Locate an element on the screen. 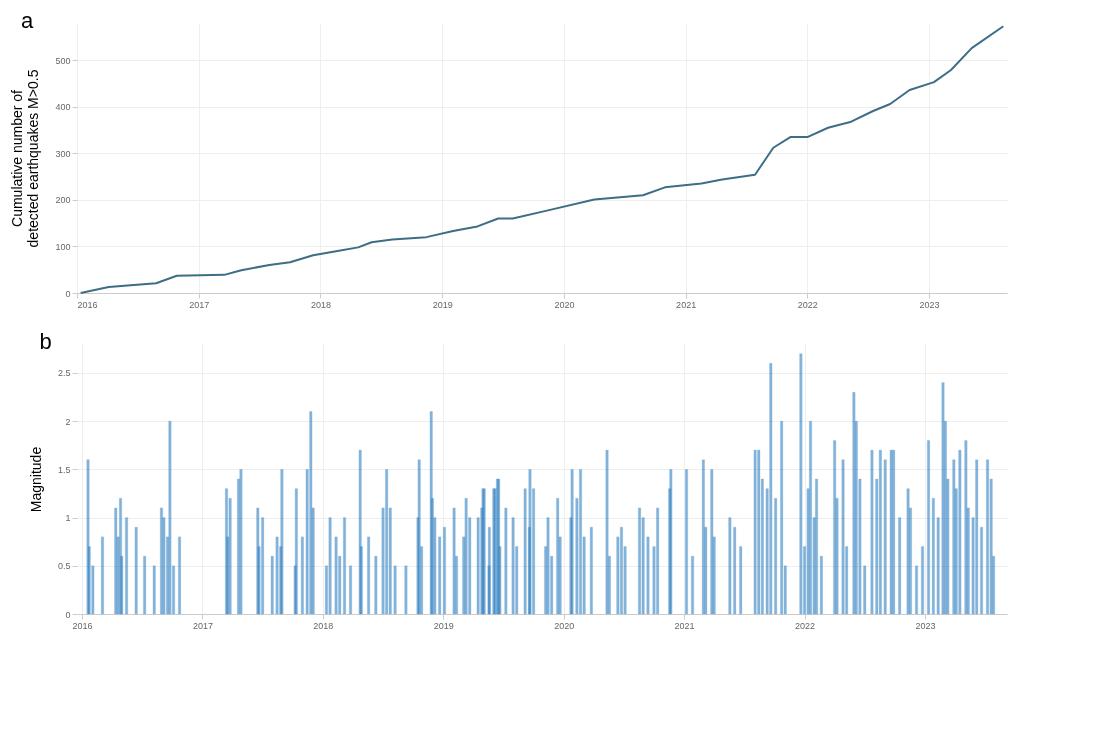  y-tick-label: 100 is located at coordinates (63, 246).